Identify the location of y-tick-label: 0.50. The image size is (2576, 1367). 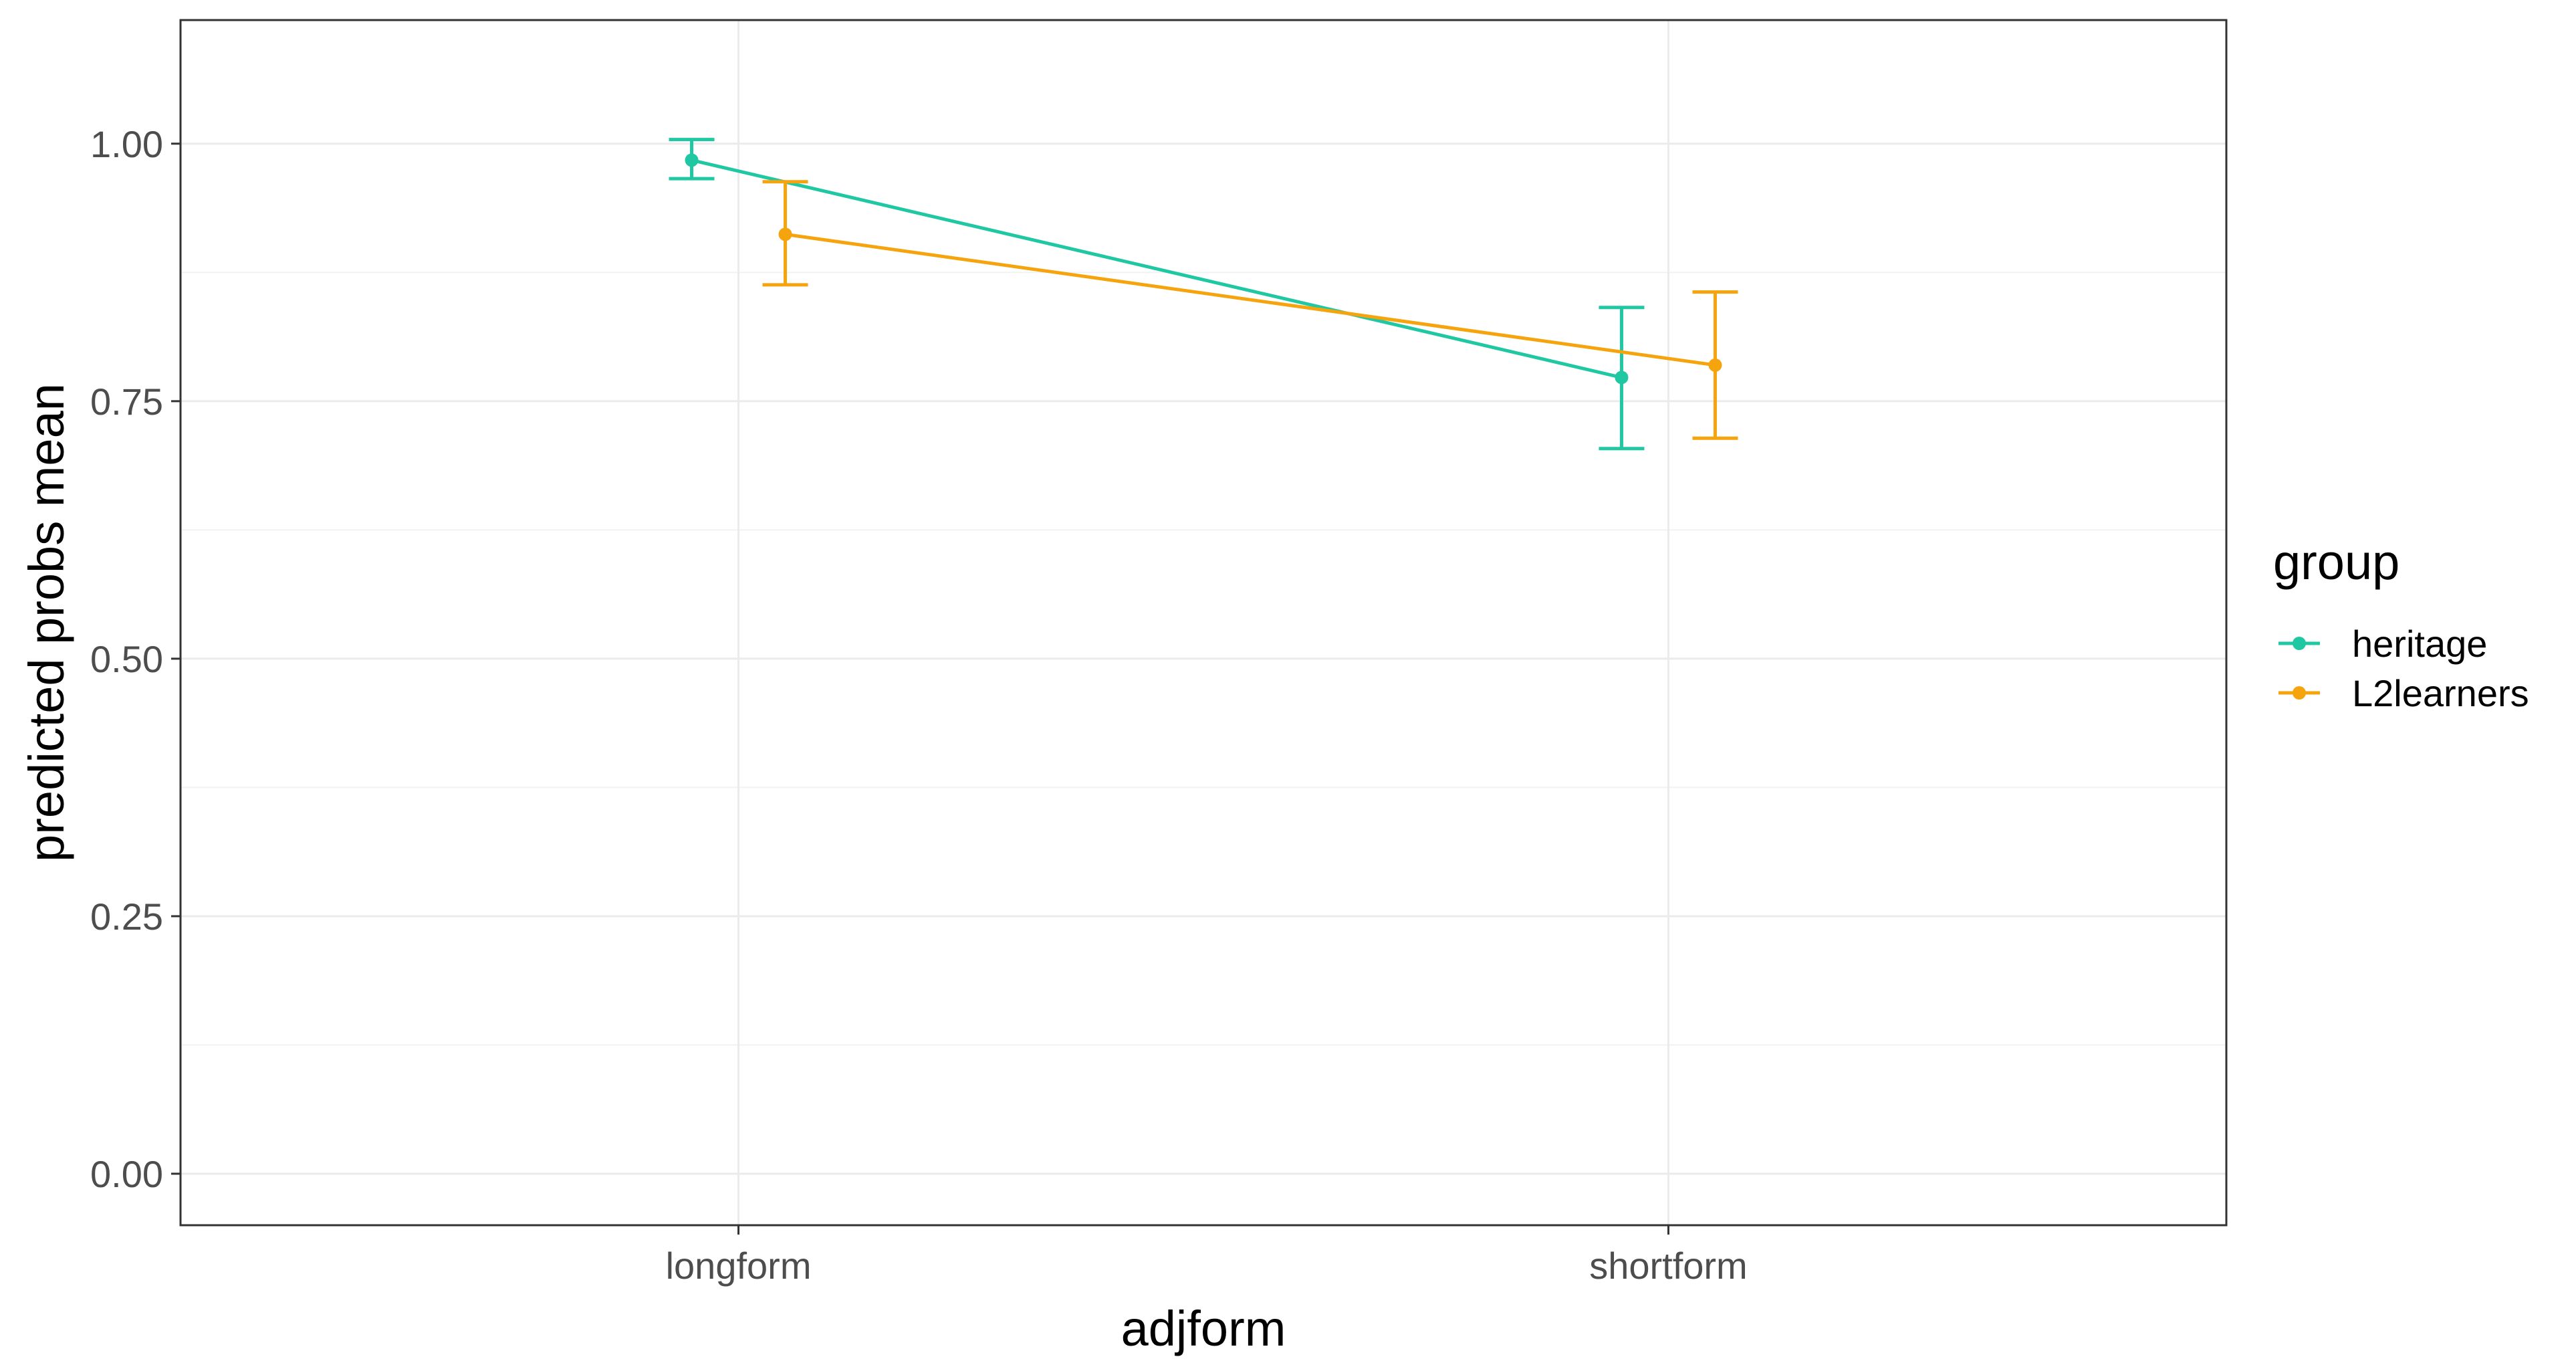
(126, 659).